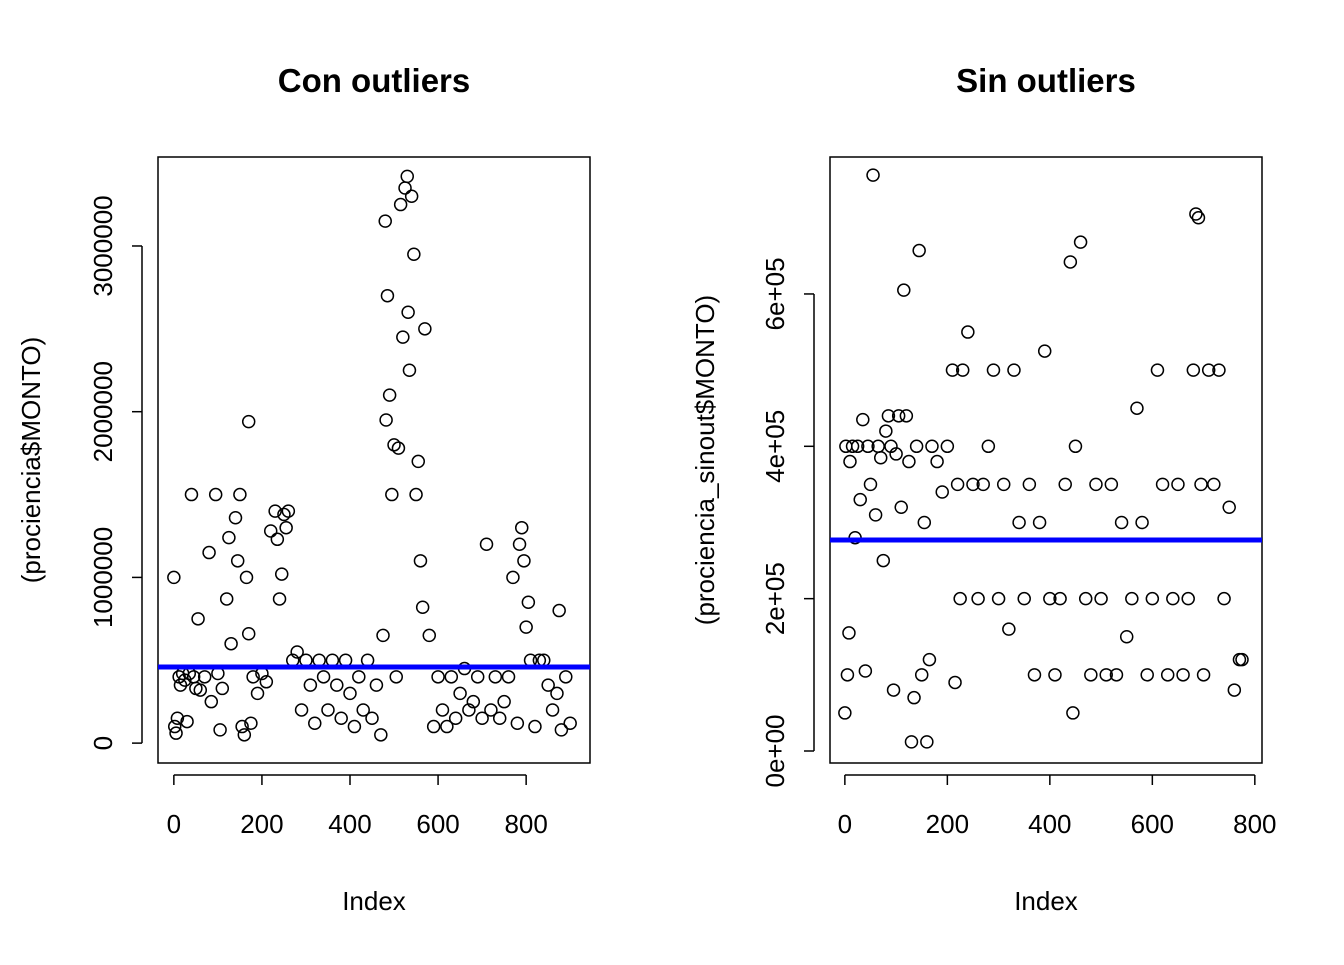  What do you see at coordinates (374, 80) in the screenshot?
I see `chart-title: Con outliers` at bounding box center [374, 80].